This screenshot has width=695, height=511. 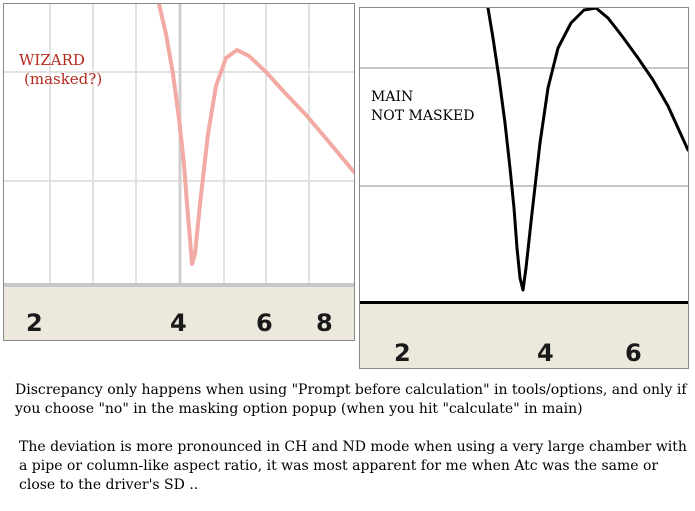 I want to click on main-tick-label: 2, so click(x=402, y=353).